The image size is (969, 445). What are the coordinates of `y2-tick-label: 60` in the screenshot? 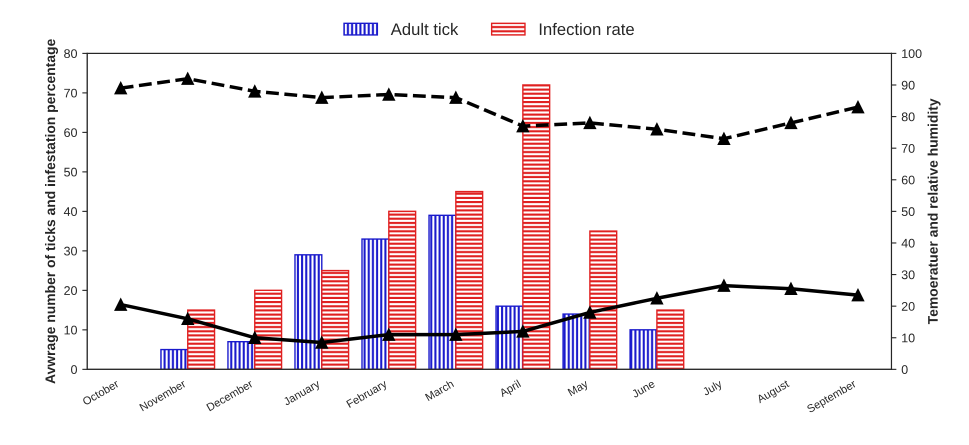 It's located at (908, 180).